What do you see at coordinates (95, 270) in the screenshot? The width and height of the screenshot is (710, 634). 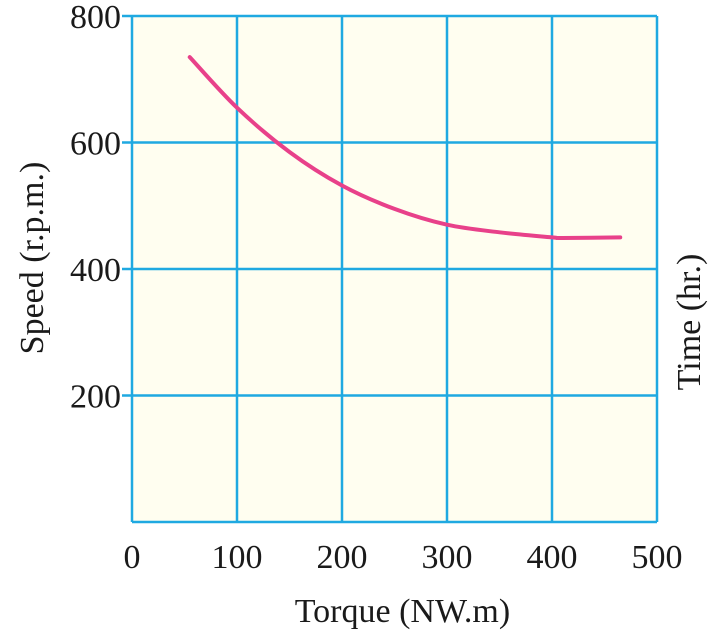 I see `y-tick-label-400: 400` at bounding box center [95, 270].